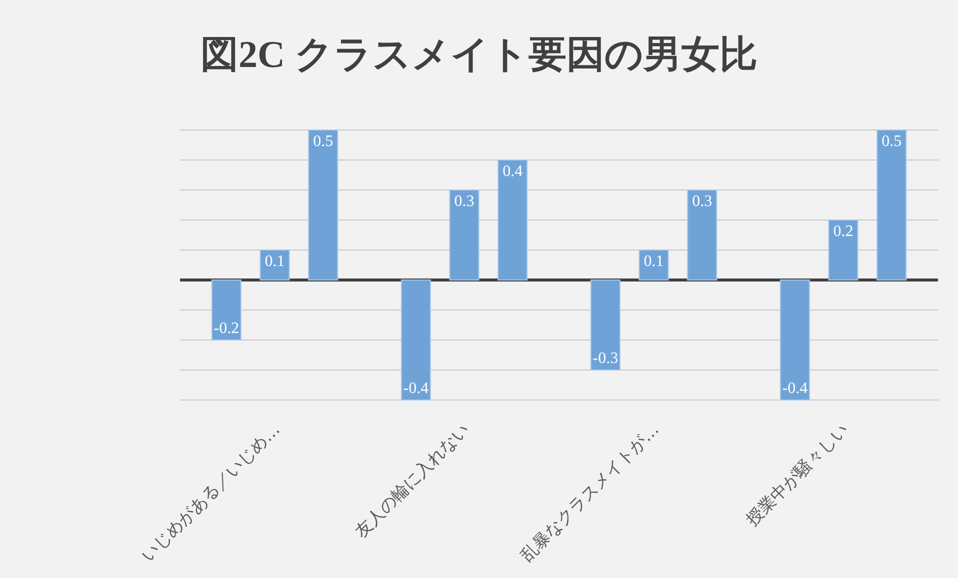 This screenshot has width=958, height=578. I want to click on data-label: 0.2, so click(843, 231).